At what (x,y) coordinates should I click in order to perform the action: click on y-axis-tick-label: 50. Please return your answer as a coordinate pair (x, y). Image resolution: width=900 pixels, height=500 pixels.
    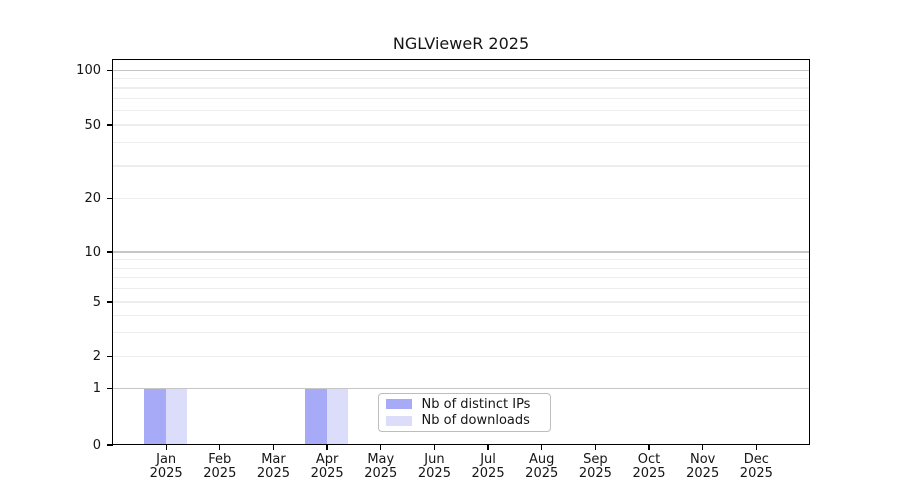
    Looking at the image, I should click on (92, 125).